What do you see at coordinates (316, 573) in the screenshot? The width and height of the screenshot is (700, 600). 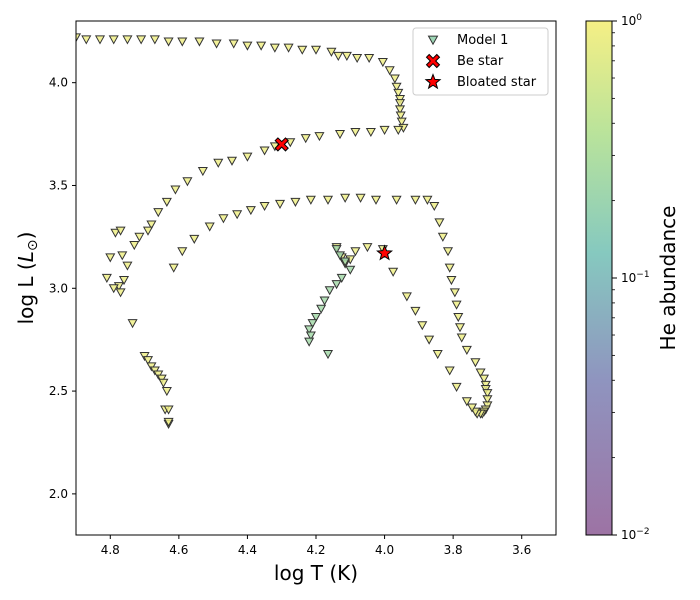 I see `x-axis-label: log T (K)` at bounding box center [316, 573].